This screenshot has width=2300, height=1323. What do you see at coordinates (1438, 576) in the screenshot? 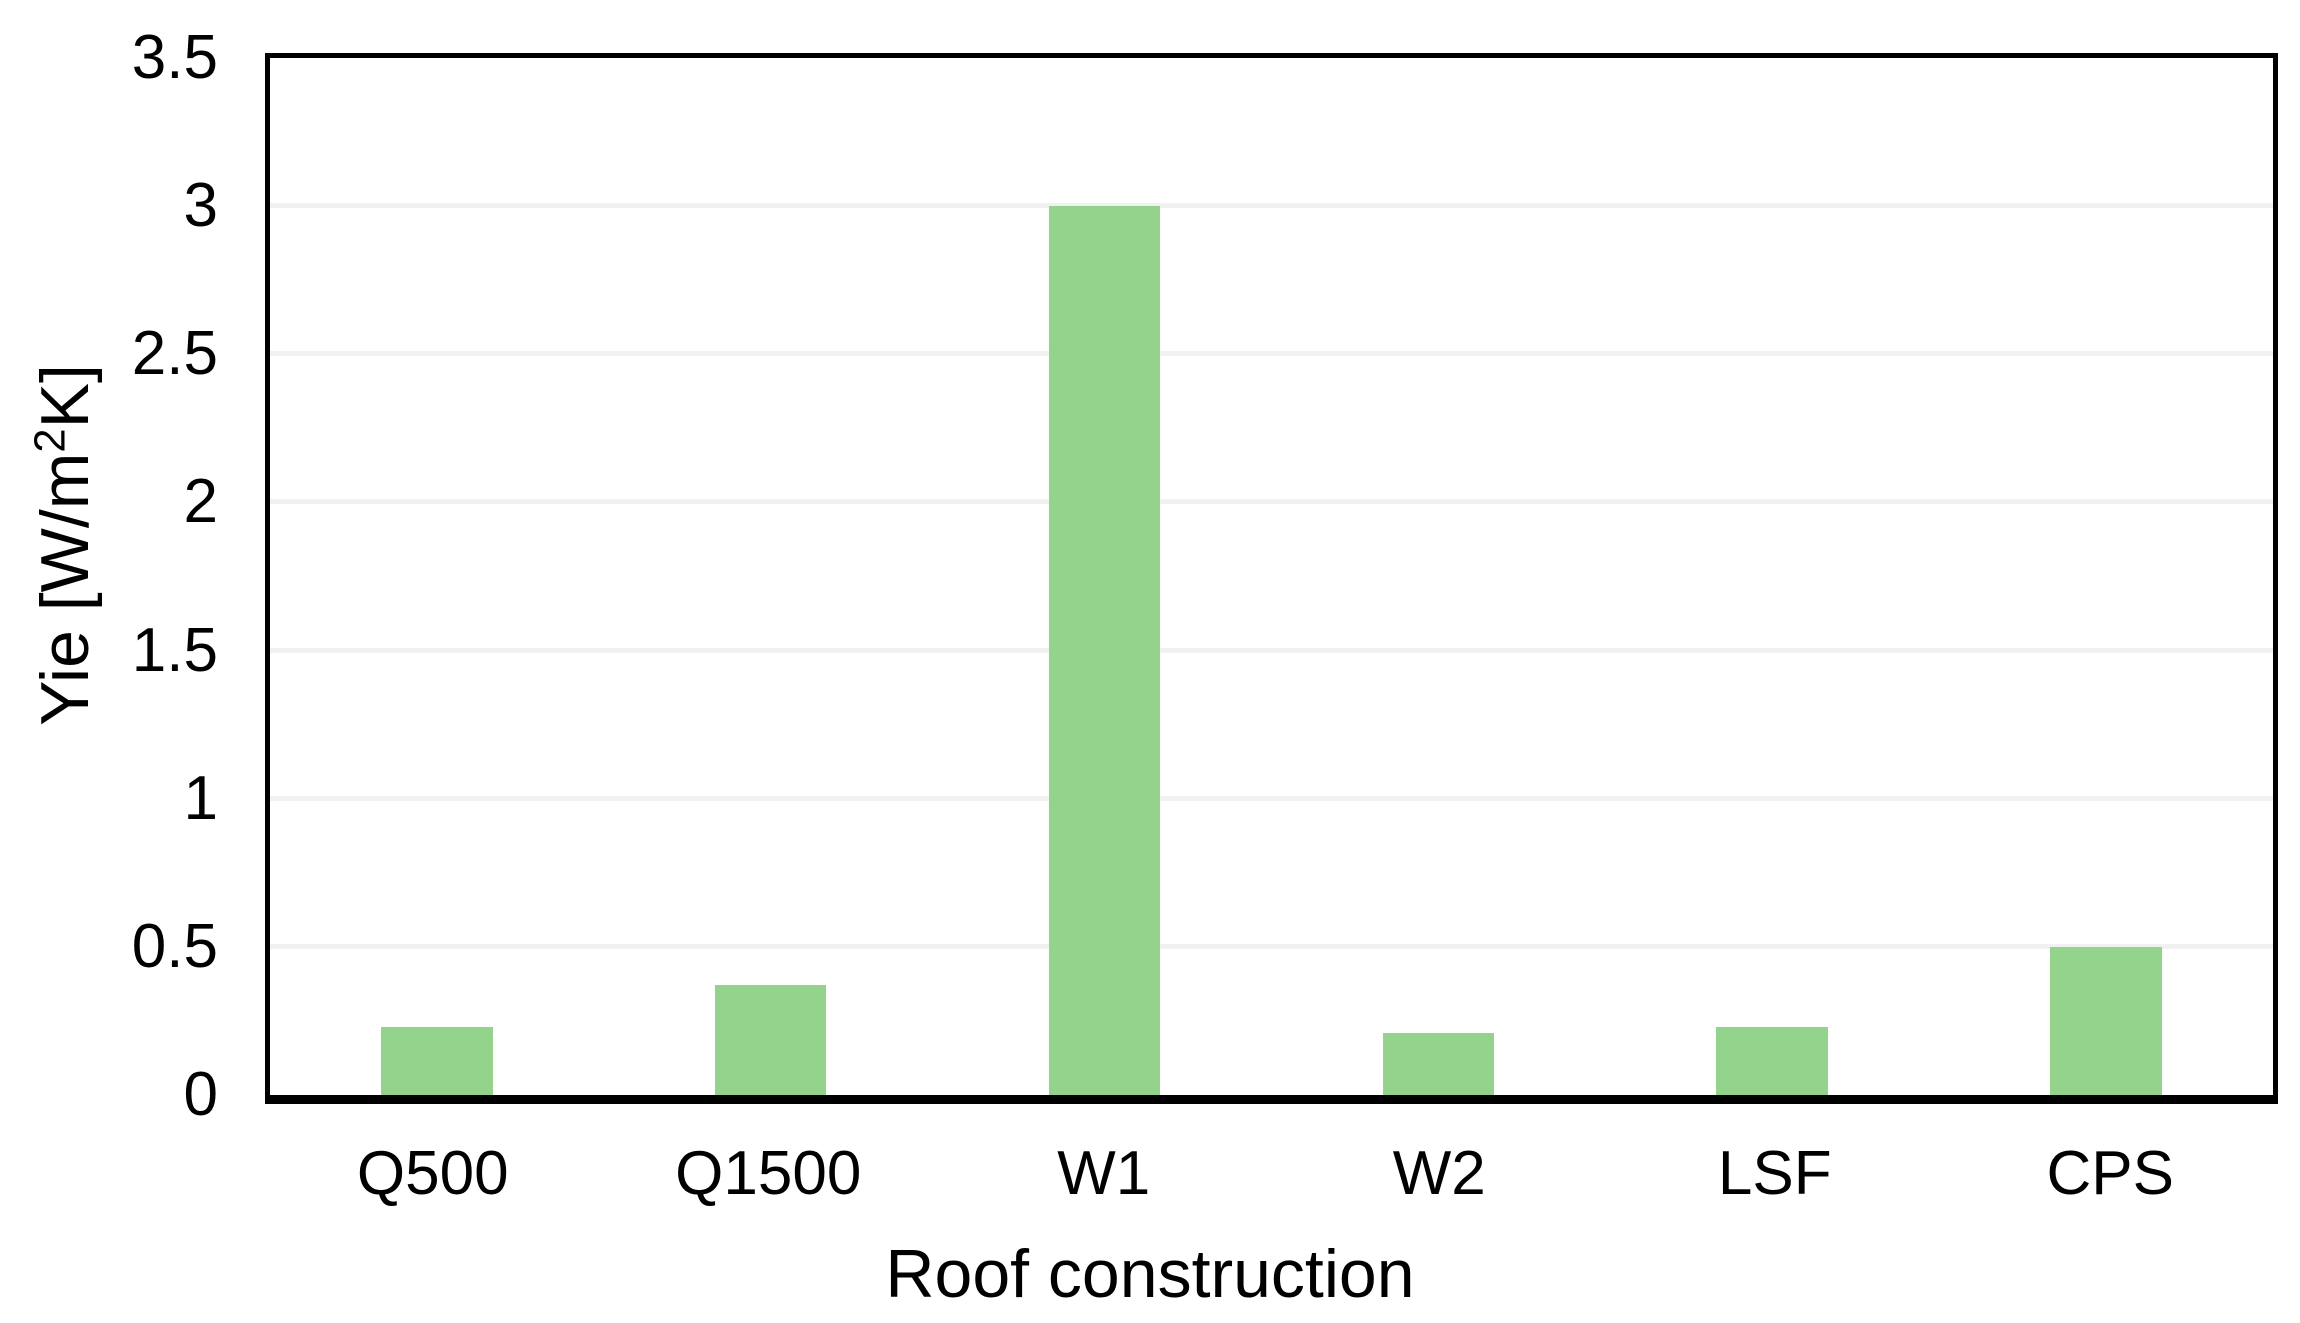
I see `bar-slot-w2` at bounding box center [1438, 576].